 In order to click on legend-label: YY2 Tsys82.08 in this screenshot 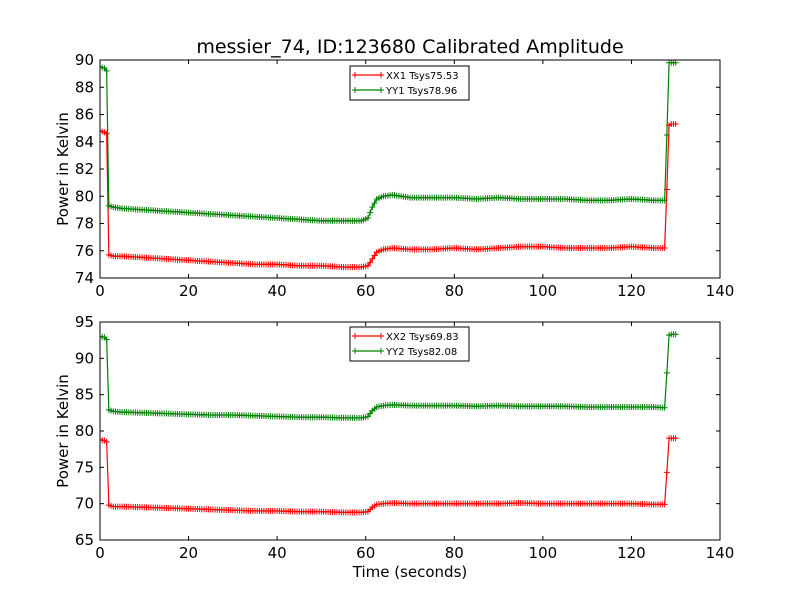, I will do `click(421, 352)`.